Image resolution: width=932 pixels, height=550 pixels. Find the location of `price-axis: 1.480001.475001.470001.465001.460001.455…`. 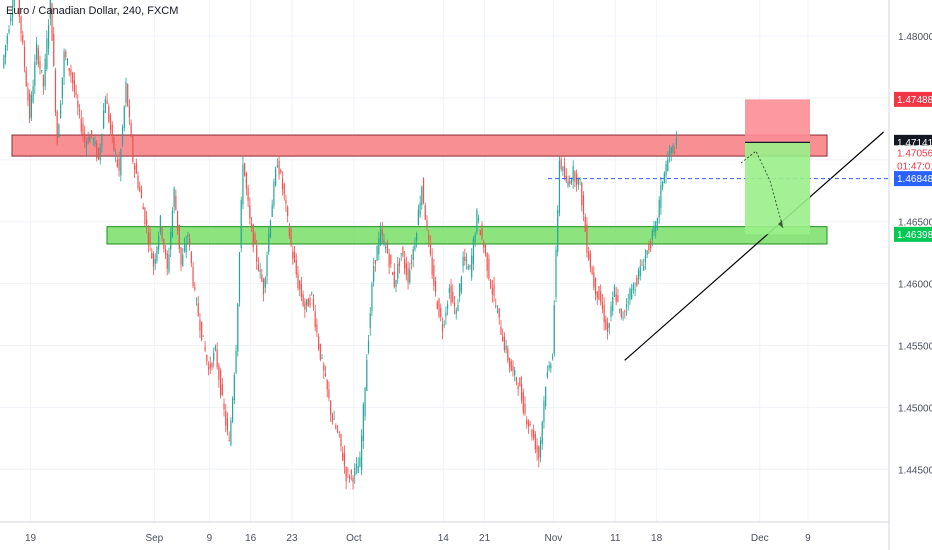

price-axis: 1.480001.475001.470001.465001.460001.455… is located at coordinates (910, 275).